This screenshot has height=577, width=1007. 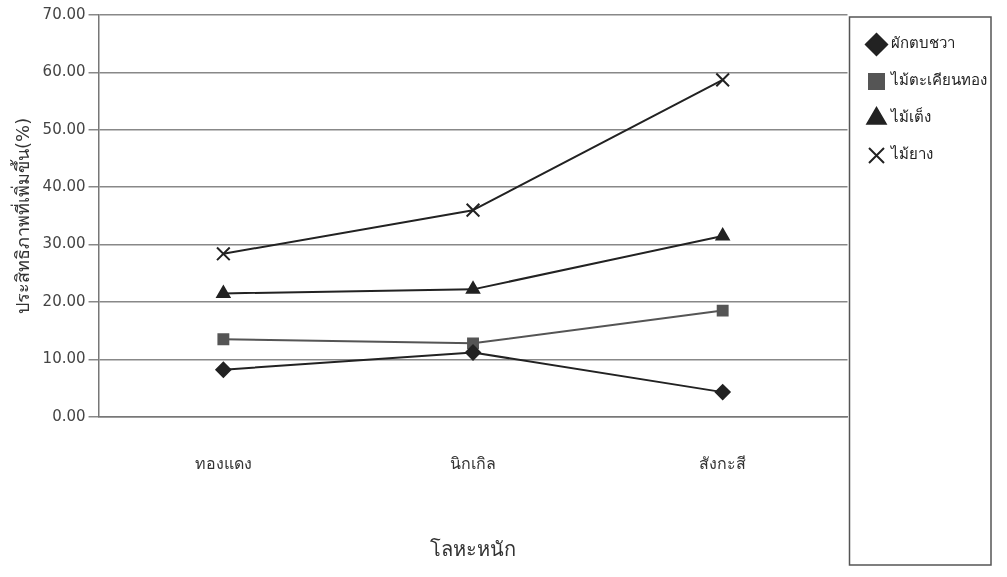 What do you see at coordinates (64, 13) in the screenshot?
I see `y-tick-label: 70.00` at bounding box center [64, 13].